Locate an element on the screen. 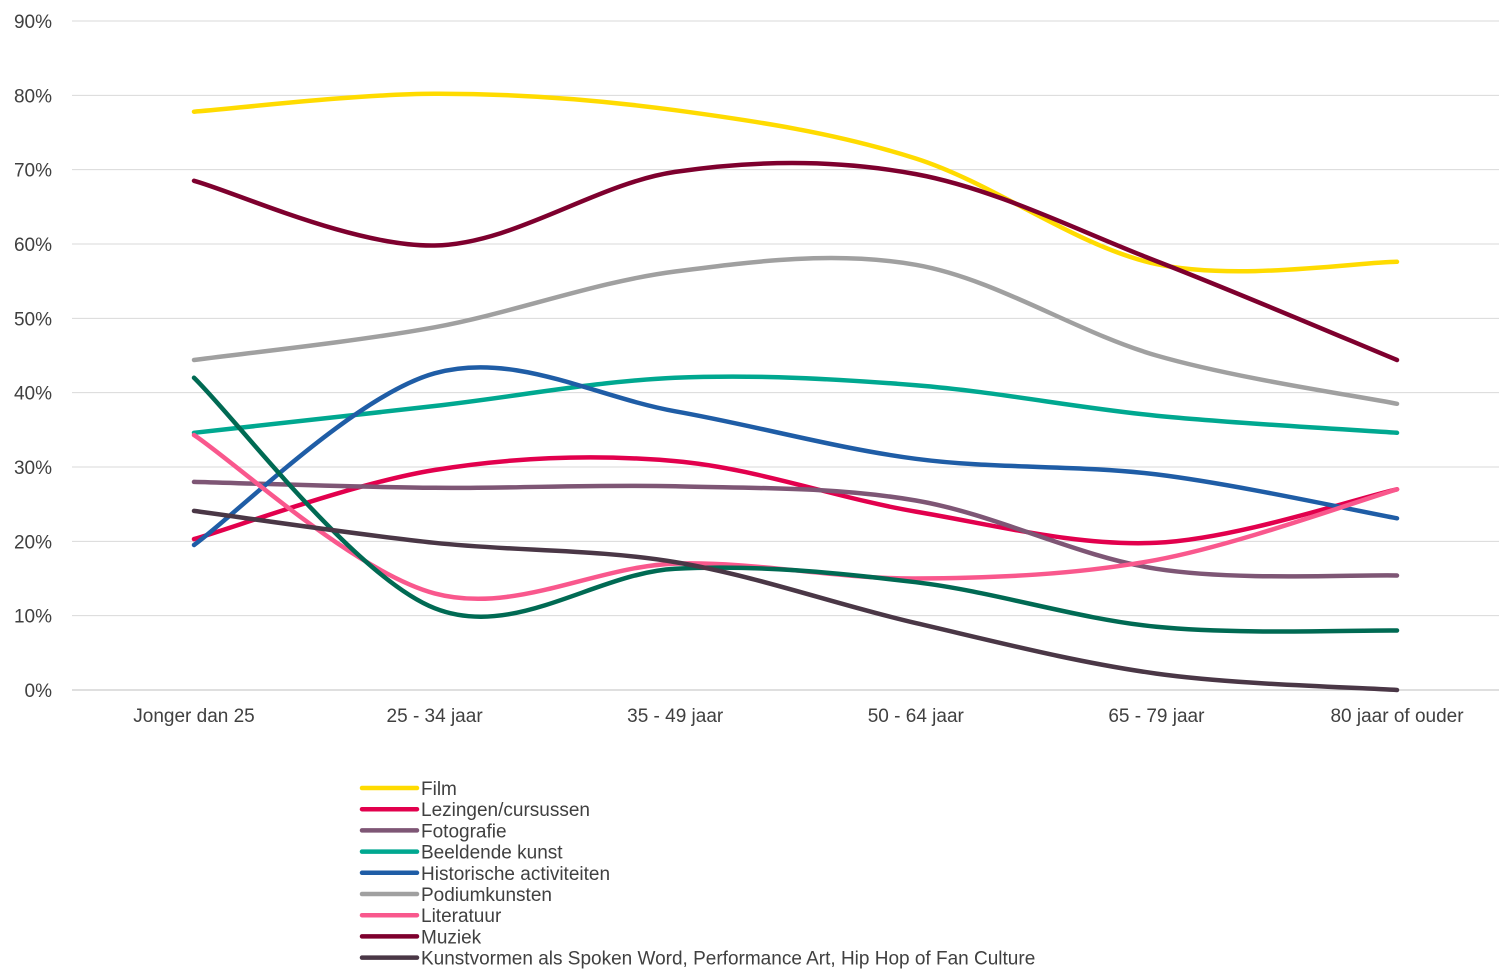 The image size is (1499, 970). y-tick-label: 80% is located at coordinates (33, 96).